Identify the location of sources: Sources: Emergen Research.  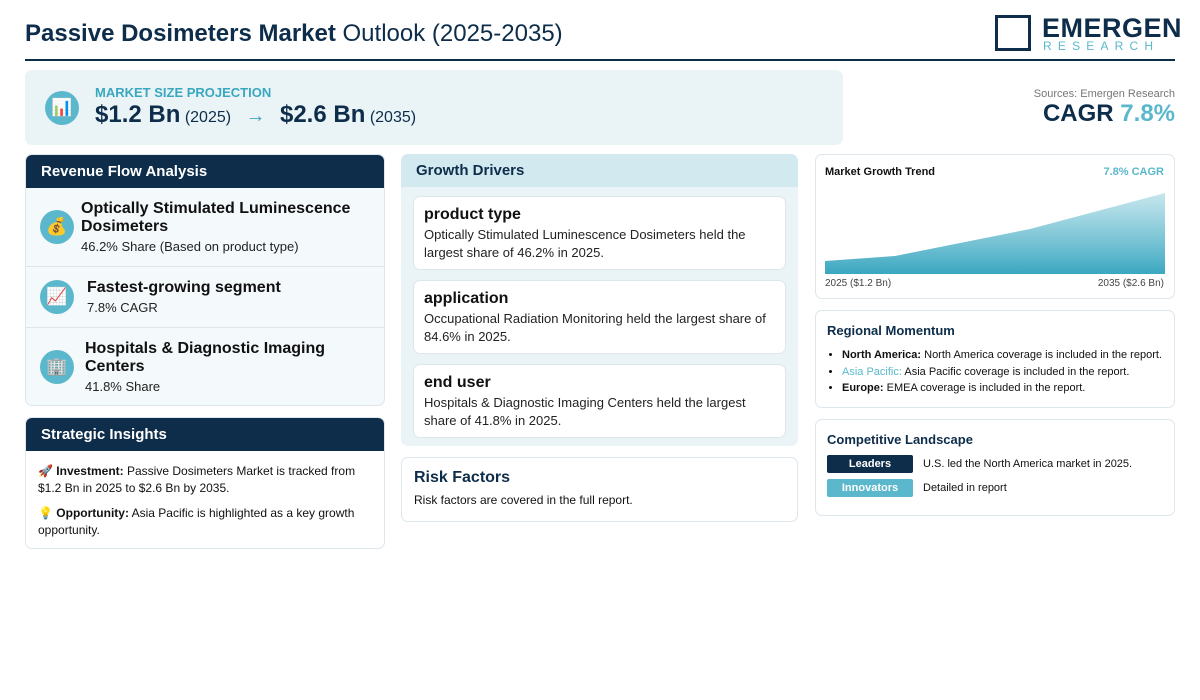
(1104, 94).